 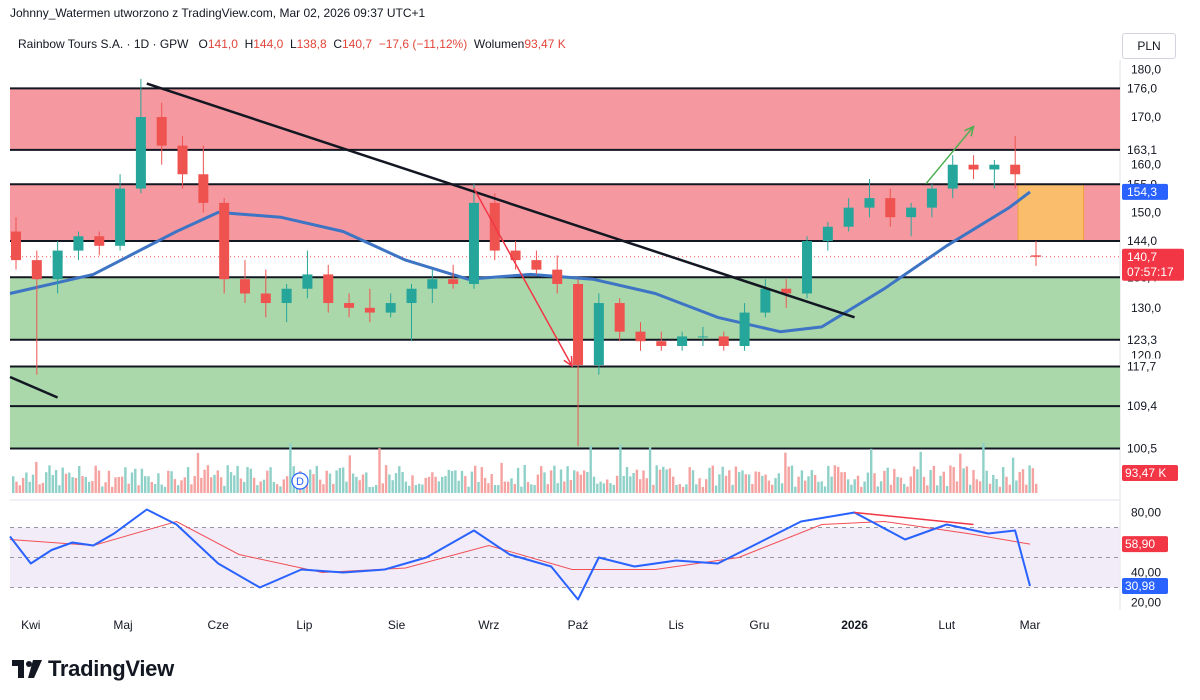 I want to click on time-label-4: Sie, so click(x=397, y=625).